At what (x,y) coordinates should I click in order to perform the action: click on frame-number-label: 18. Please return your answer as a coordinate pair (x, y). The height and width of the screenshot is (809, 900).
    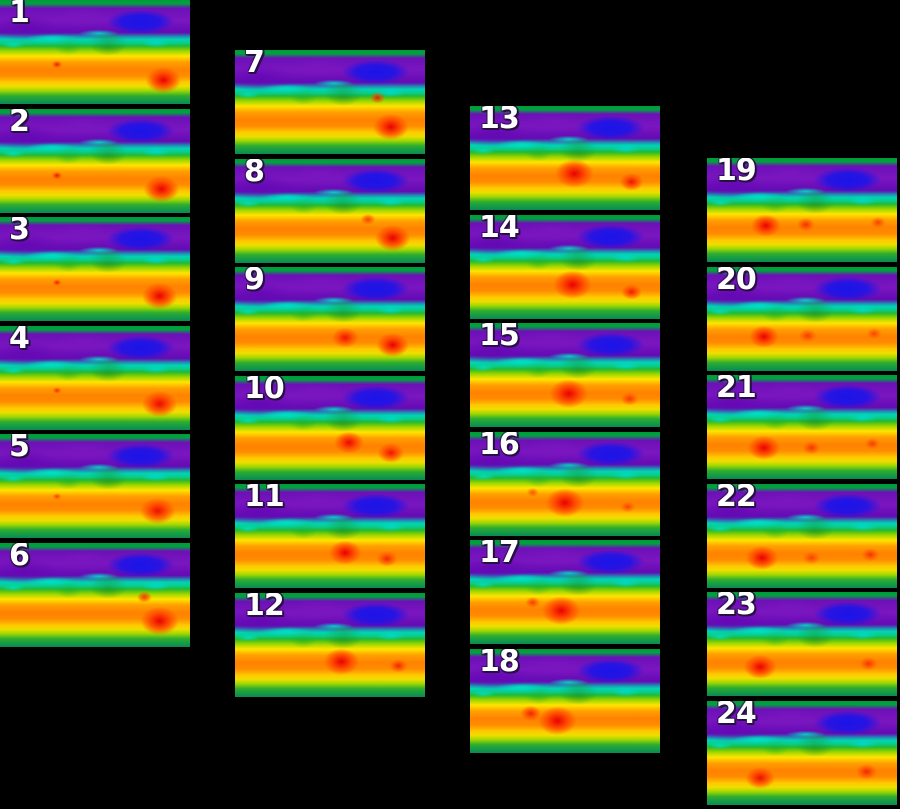
    Looking at the image, I should click on (499, 664).